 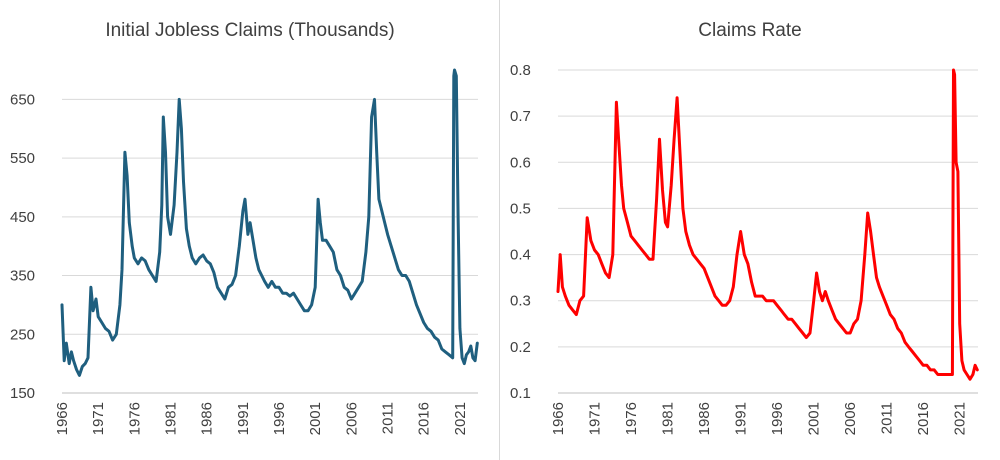 What do you see at coordinates (520, 116) in the screenshot?
I see `y-tick-label: 0.7` at bounding box center [520, 116].